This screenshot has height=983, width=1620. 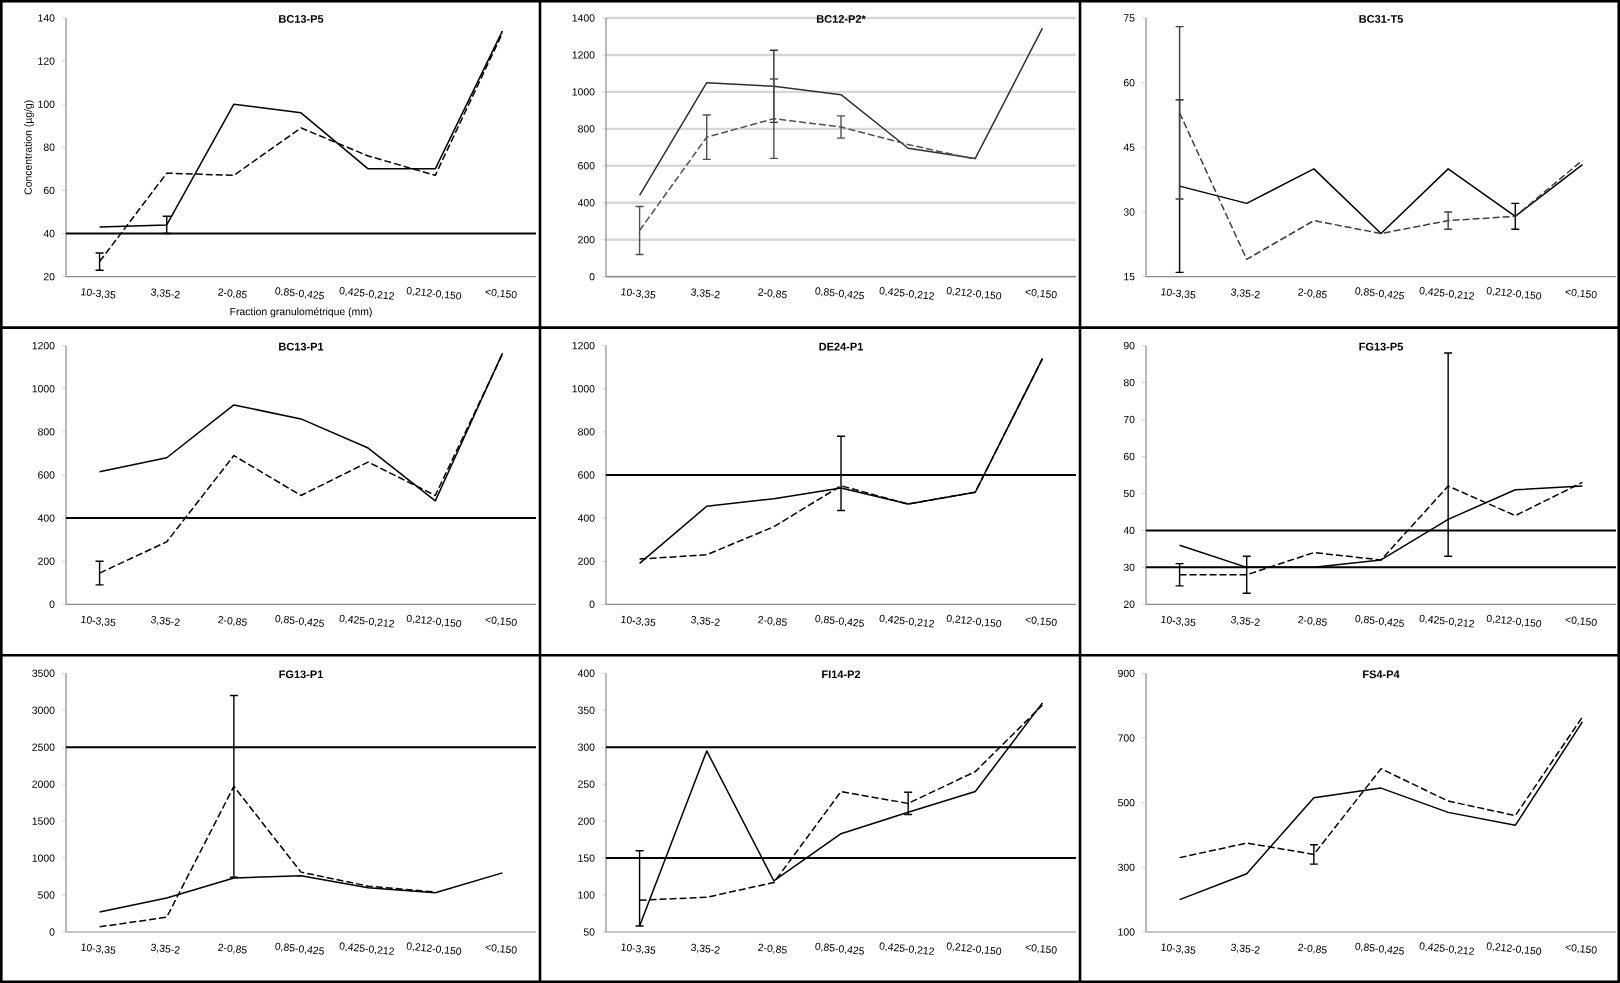 I want to click on chart-title: FI14-P2, so click(x=841, y=674).